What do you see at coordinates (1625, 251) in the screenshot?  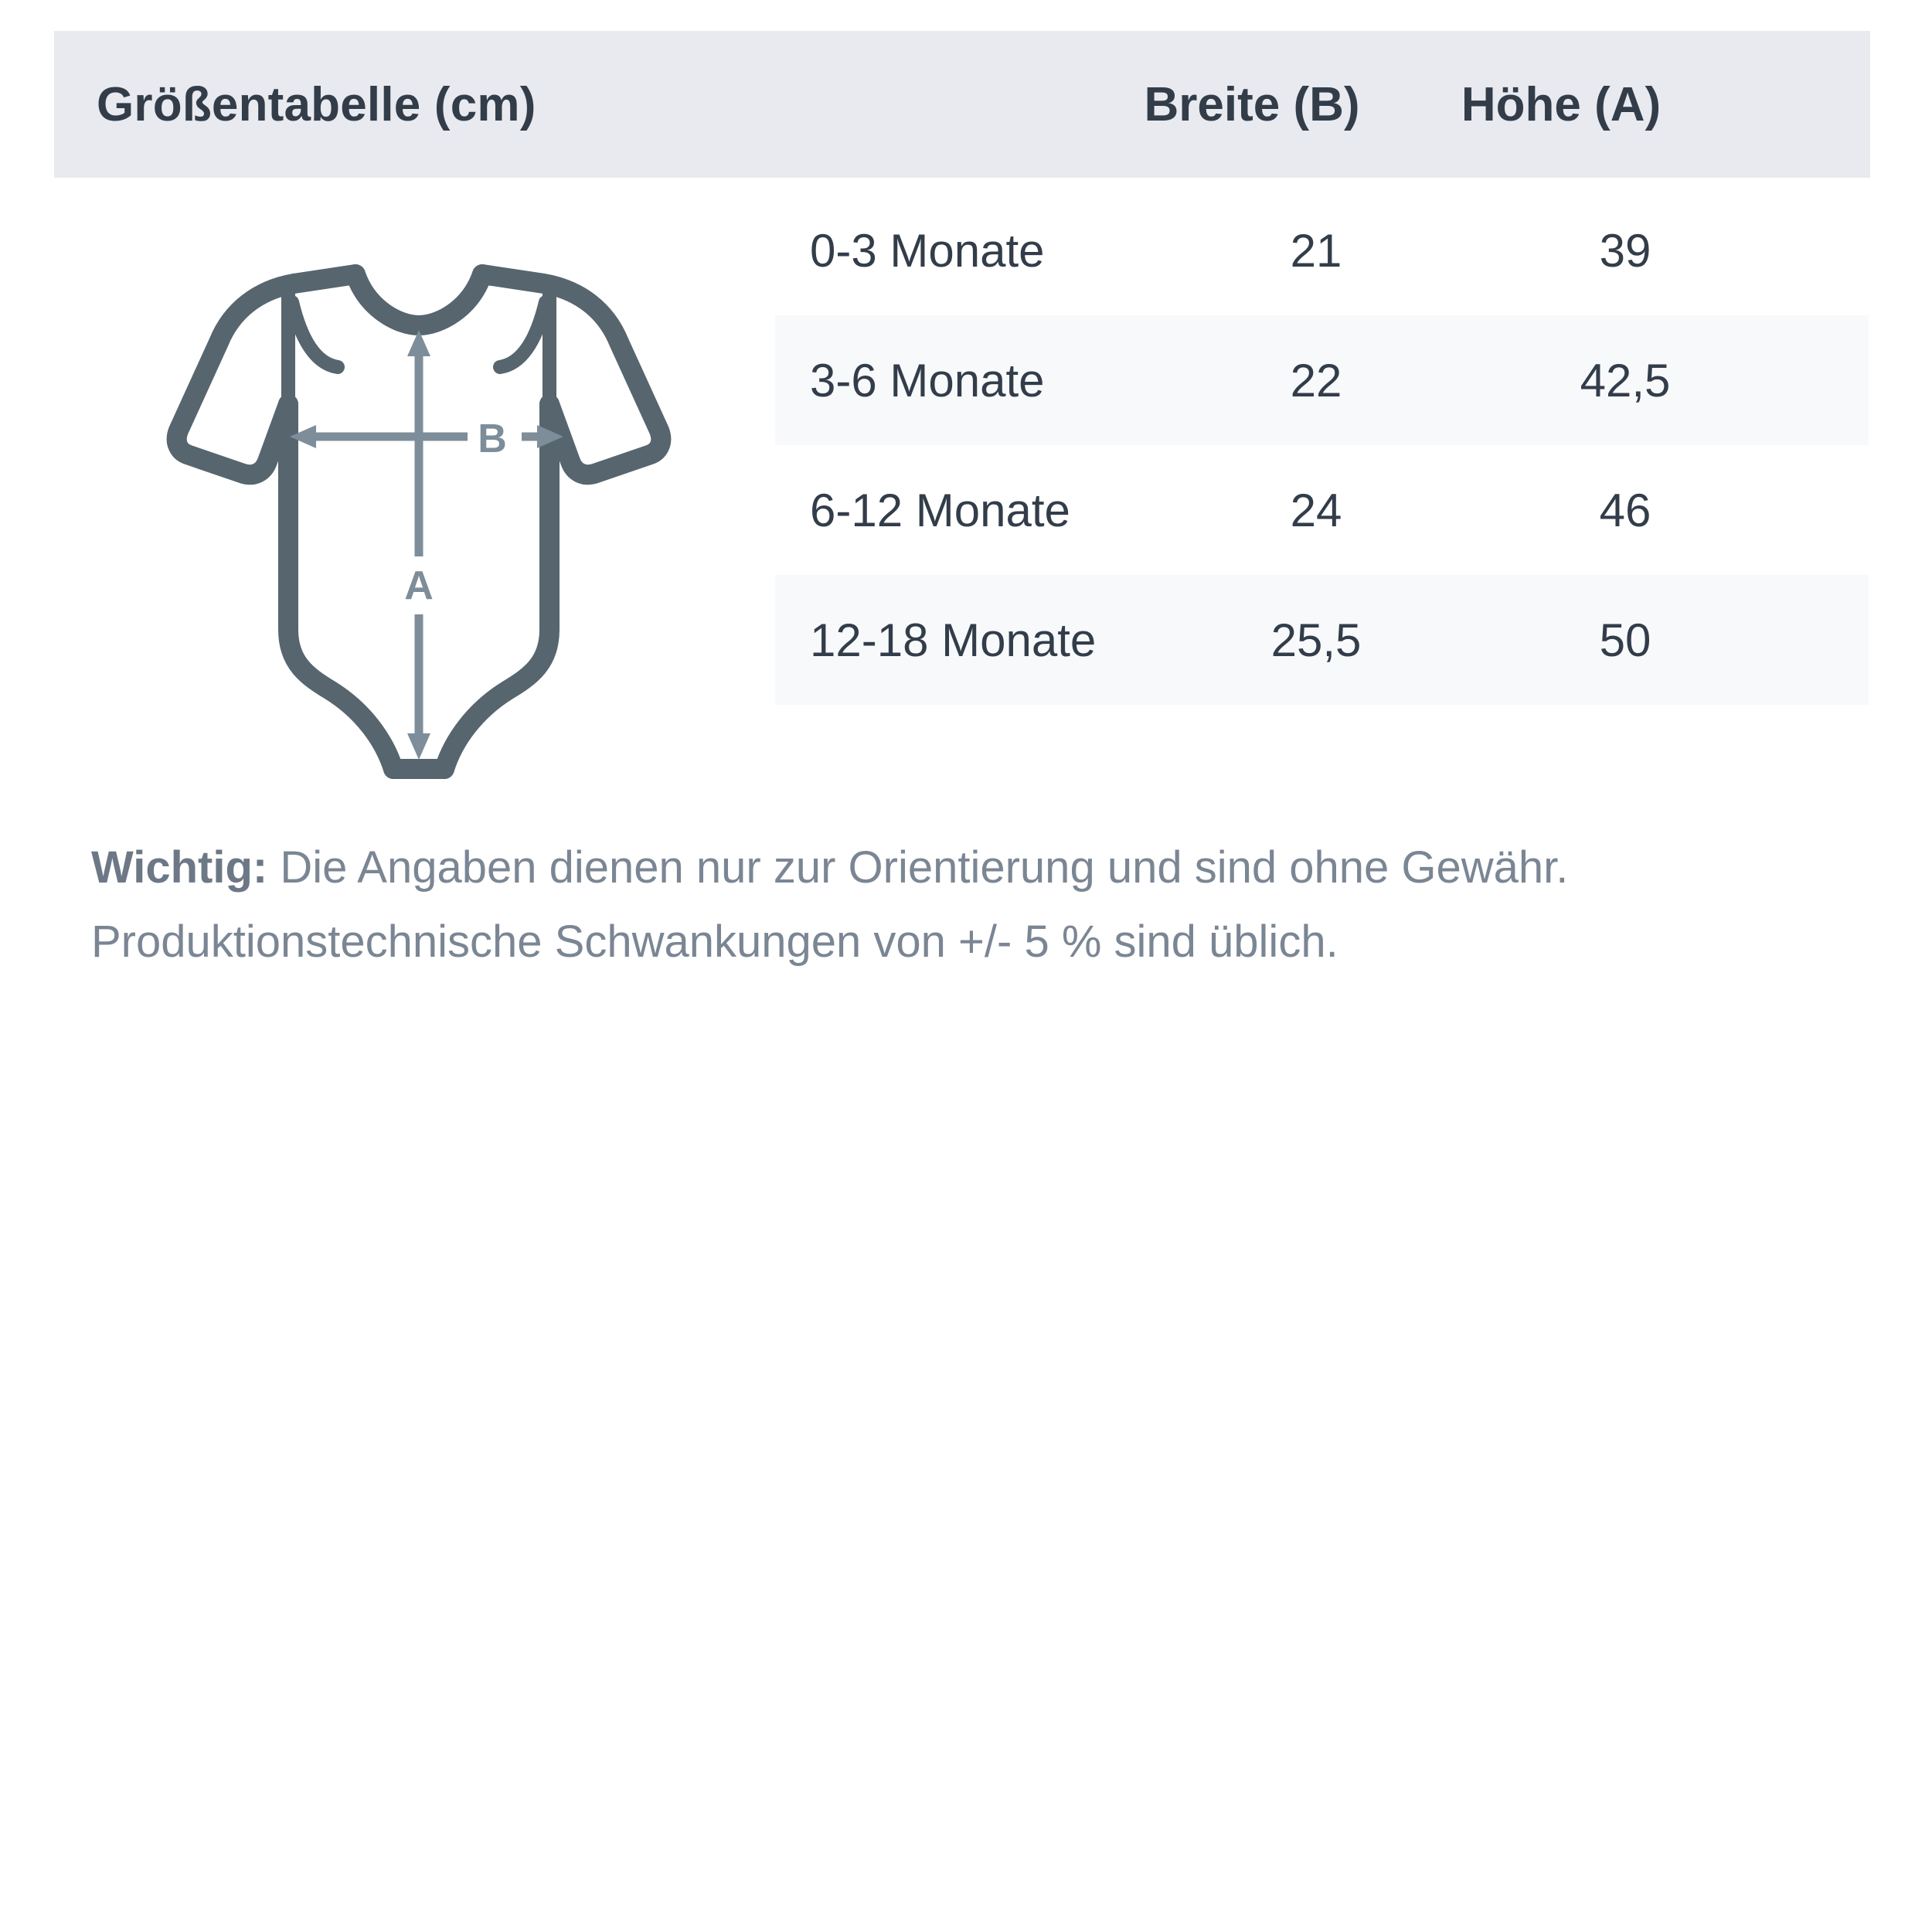 I see `cell-height: 39` at bounding box center [1625, 251].